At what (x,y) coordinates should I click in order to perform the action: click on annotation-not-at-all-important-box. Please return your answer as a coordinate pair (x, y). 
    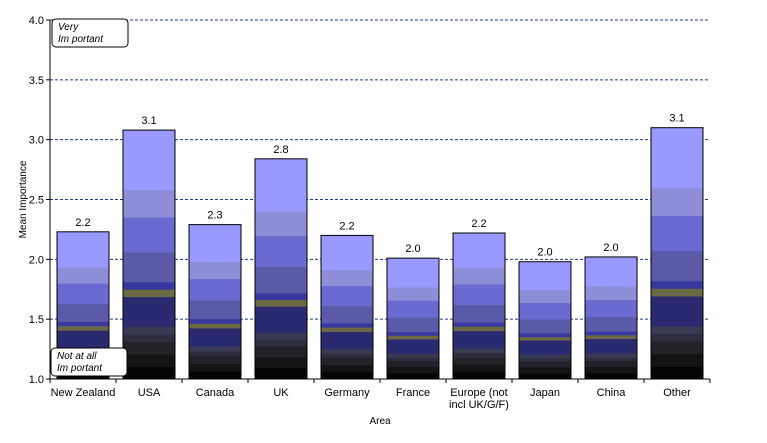
    Looking at the image, I should click on (89, 362).